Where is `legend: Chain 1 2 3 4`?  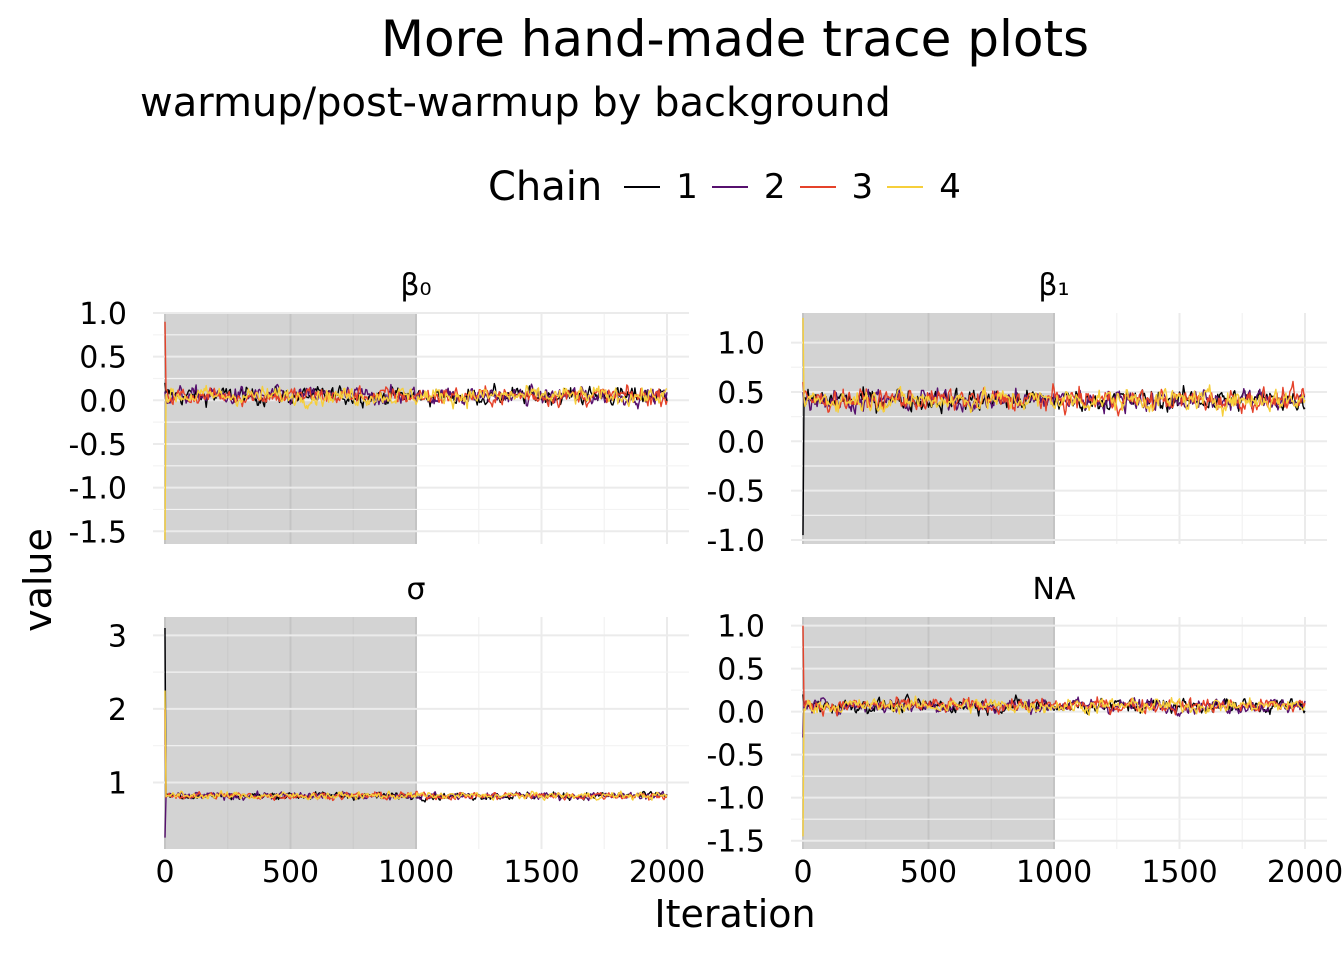
legend: Chain 1 2 3 4 is located at coordinates (731, 187).